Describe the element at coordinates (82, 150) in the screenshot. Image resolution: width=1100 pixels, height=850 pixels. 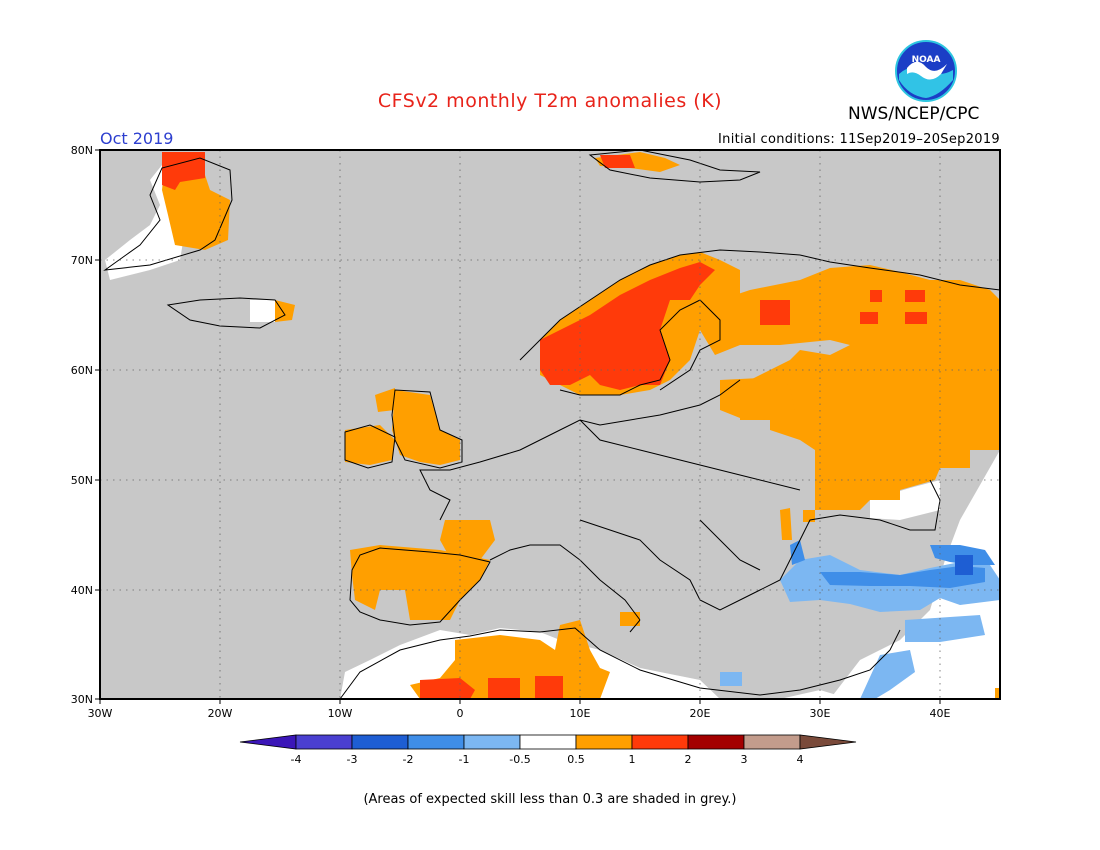
I see `lat-label: 80N` at that location.